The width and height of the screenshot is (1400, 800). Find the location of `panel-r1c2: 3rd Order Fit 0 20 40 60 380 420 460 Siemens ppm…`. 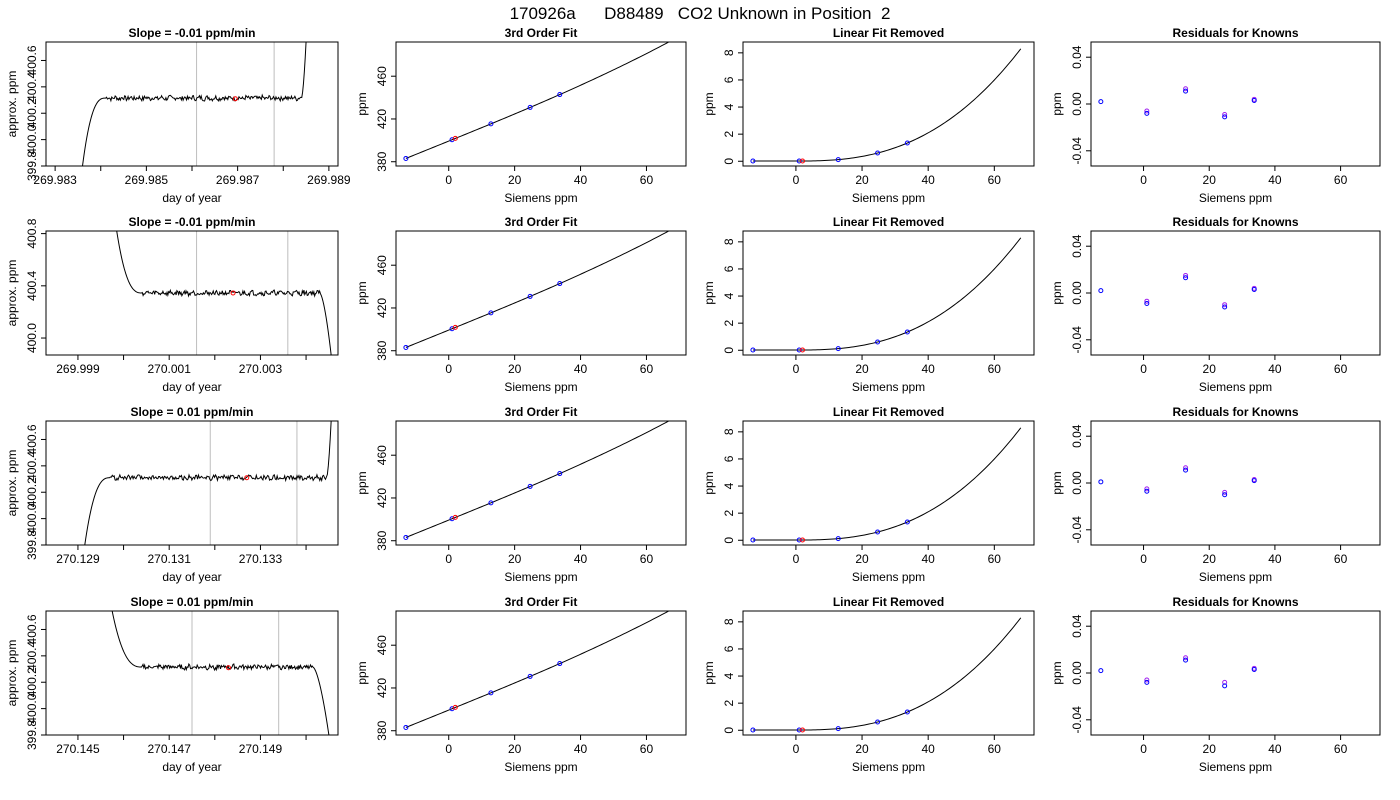

panel-r1c2: 3rd Order Fit 0 20 40 60 380 420 460 Siemens ppm… is located at coordinates (521, 115).